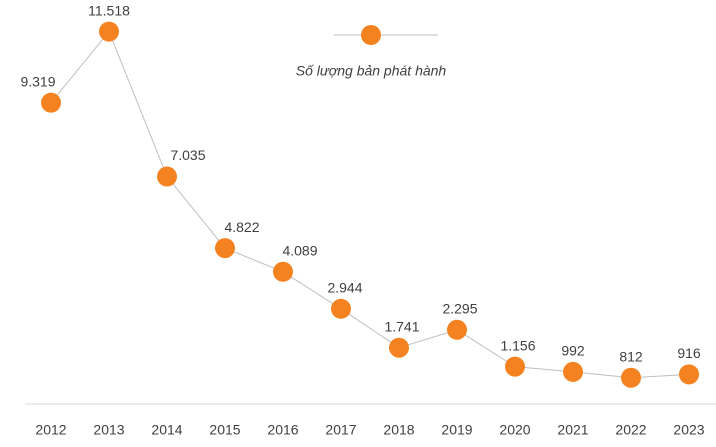 The image size is (716, 447). Describe the element at coordinates (109, 10) in the screenshot. I see `data-label: 11.518` at that location.